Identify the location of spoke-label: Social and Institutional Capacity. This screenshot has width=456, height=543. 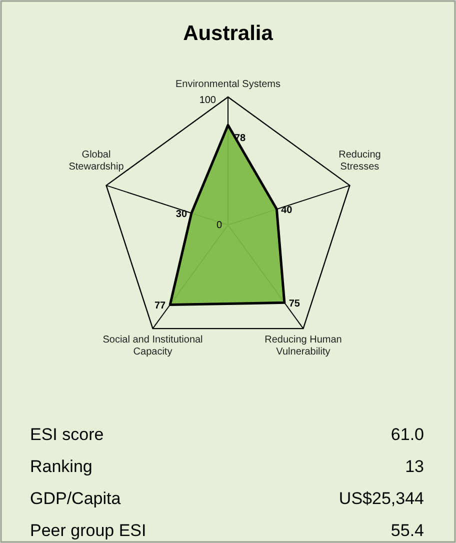
(152, 346).